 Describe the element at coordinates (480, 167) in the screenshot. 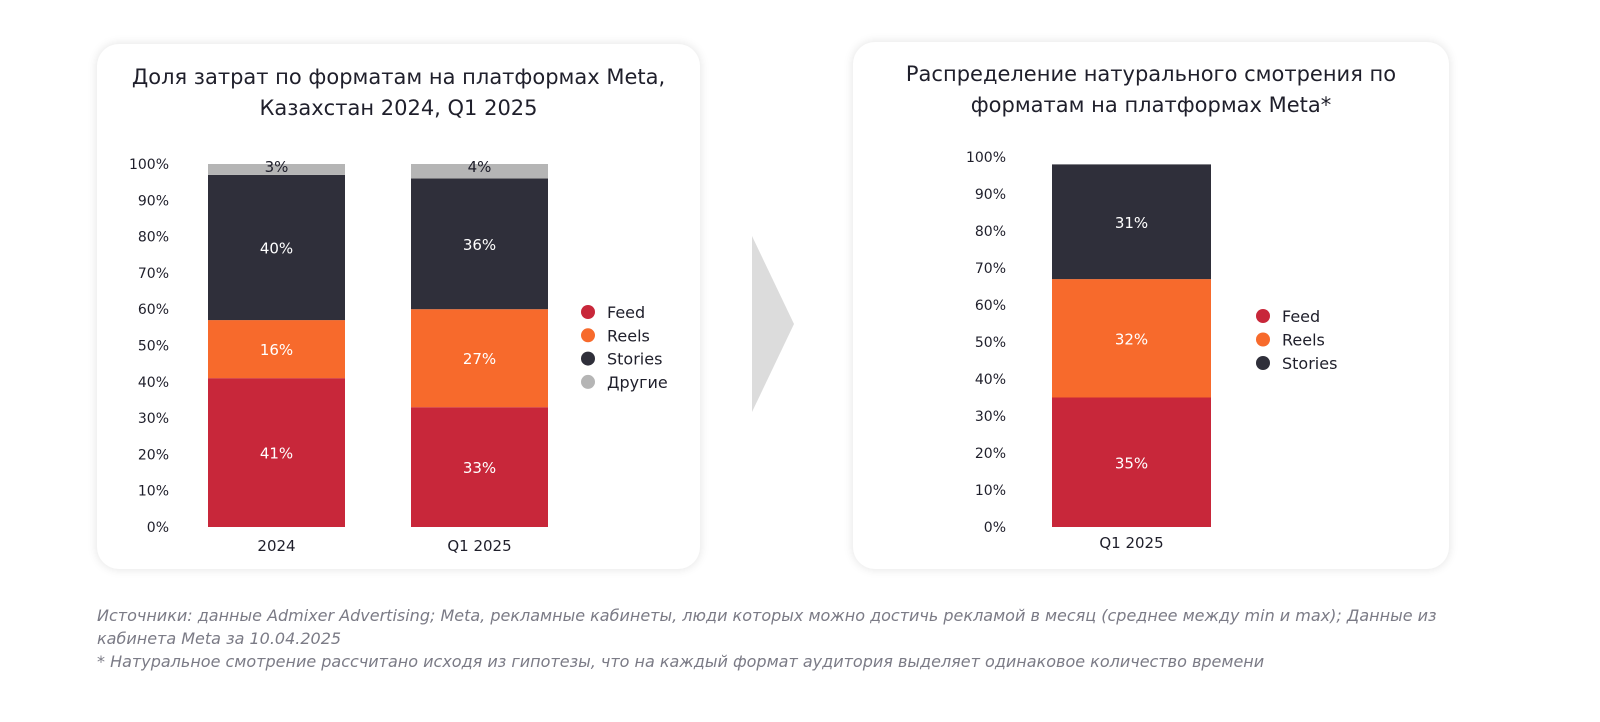

I see `data-label: 4%` at that location.